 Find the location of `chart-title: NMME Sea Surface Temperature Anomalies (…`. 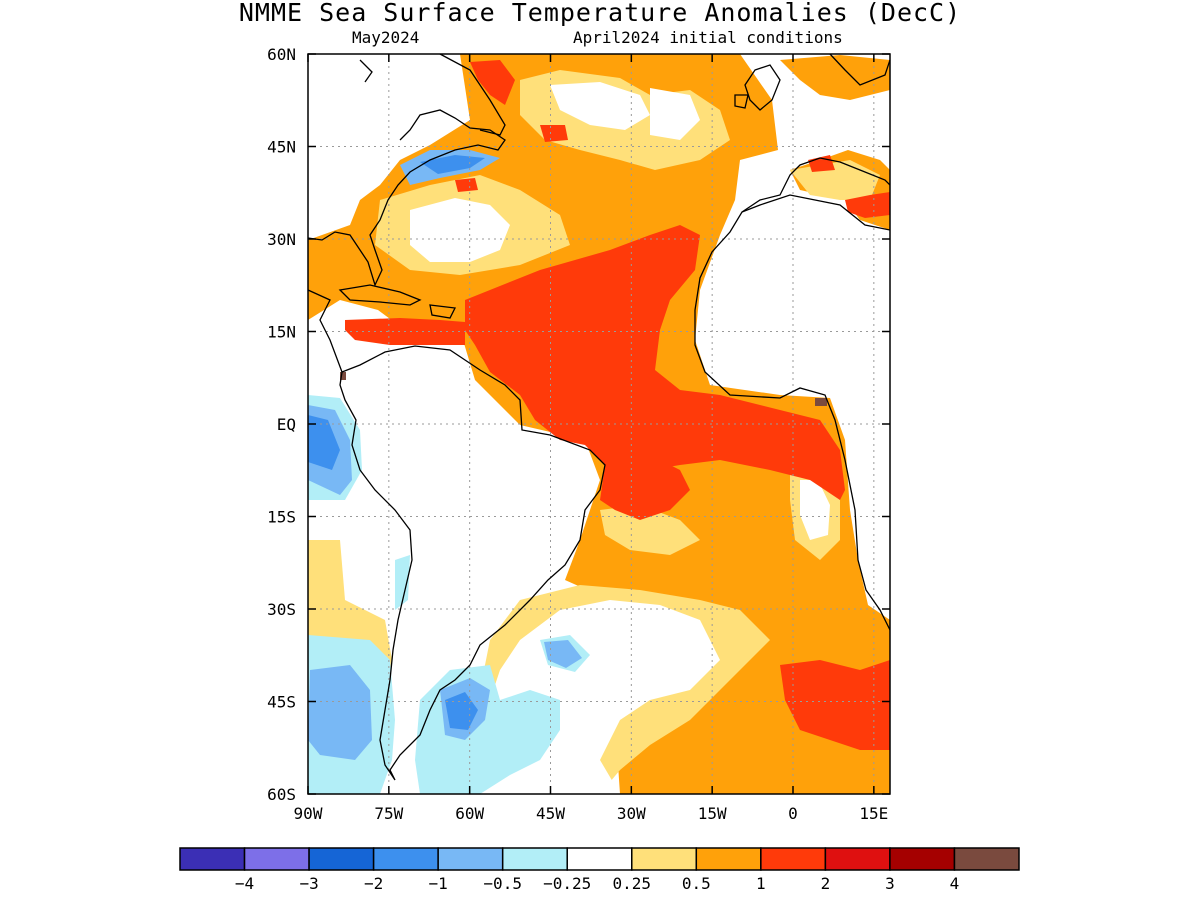

chart-title: NMME Sea Surface Temperature Anomalies (… is located at coordinates (600, 13).